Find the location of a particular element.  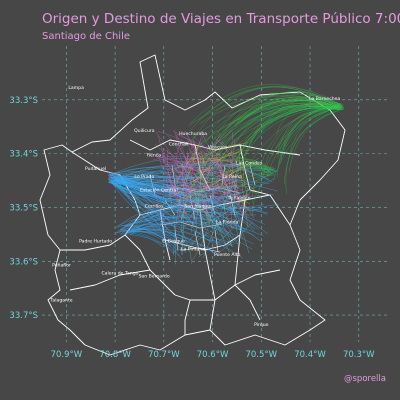

x-tick-label: 70.7°W is located at coordinates (164, 355).